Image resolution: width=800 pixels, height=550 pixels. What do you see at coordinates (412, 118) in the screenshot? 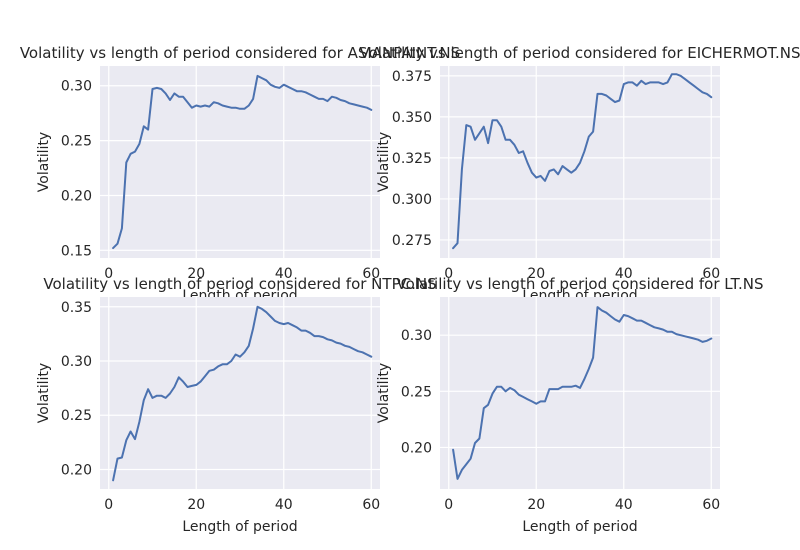
I see `y-tick-label: 0.350` at bounding box center [412, 118].